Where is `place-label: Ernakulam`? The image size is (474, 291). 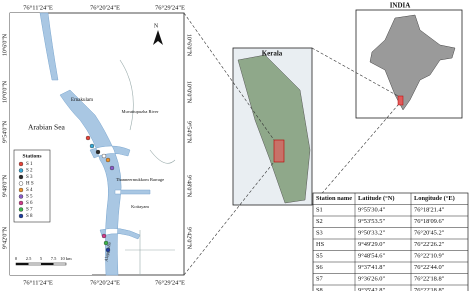
place-label: Ernakulam is located at coordinates (82, 100).